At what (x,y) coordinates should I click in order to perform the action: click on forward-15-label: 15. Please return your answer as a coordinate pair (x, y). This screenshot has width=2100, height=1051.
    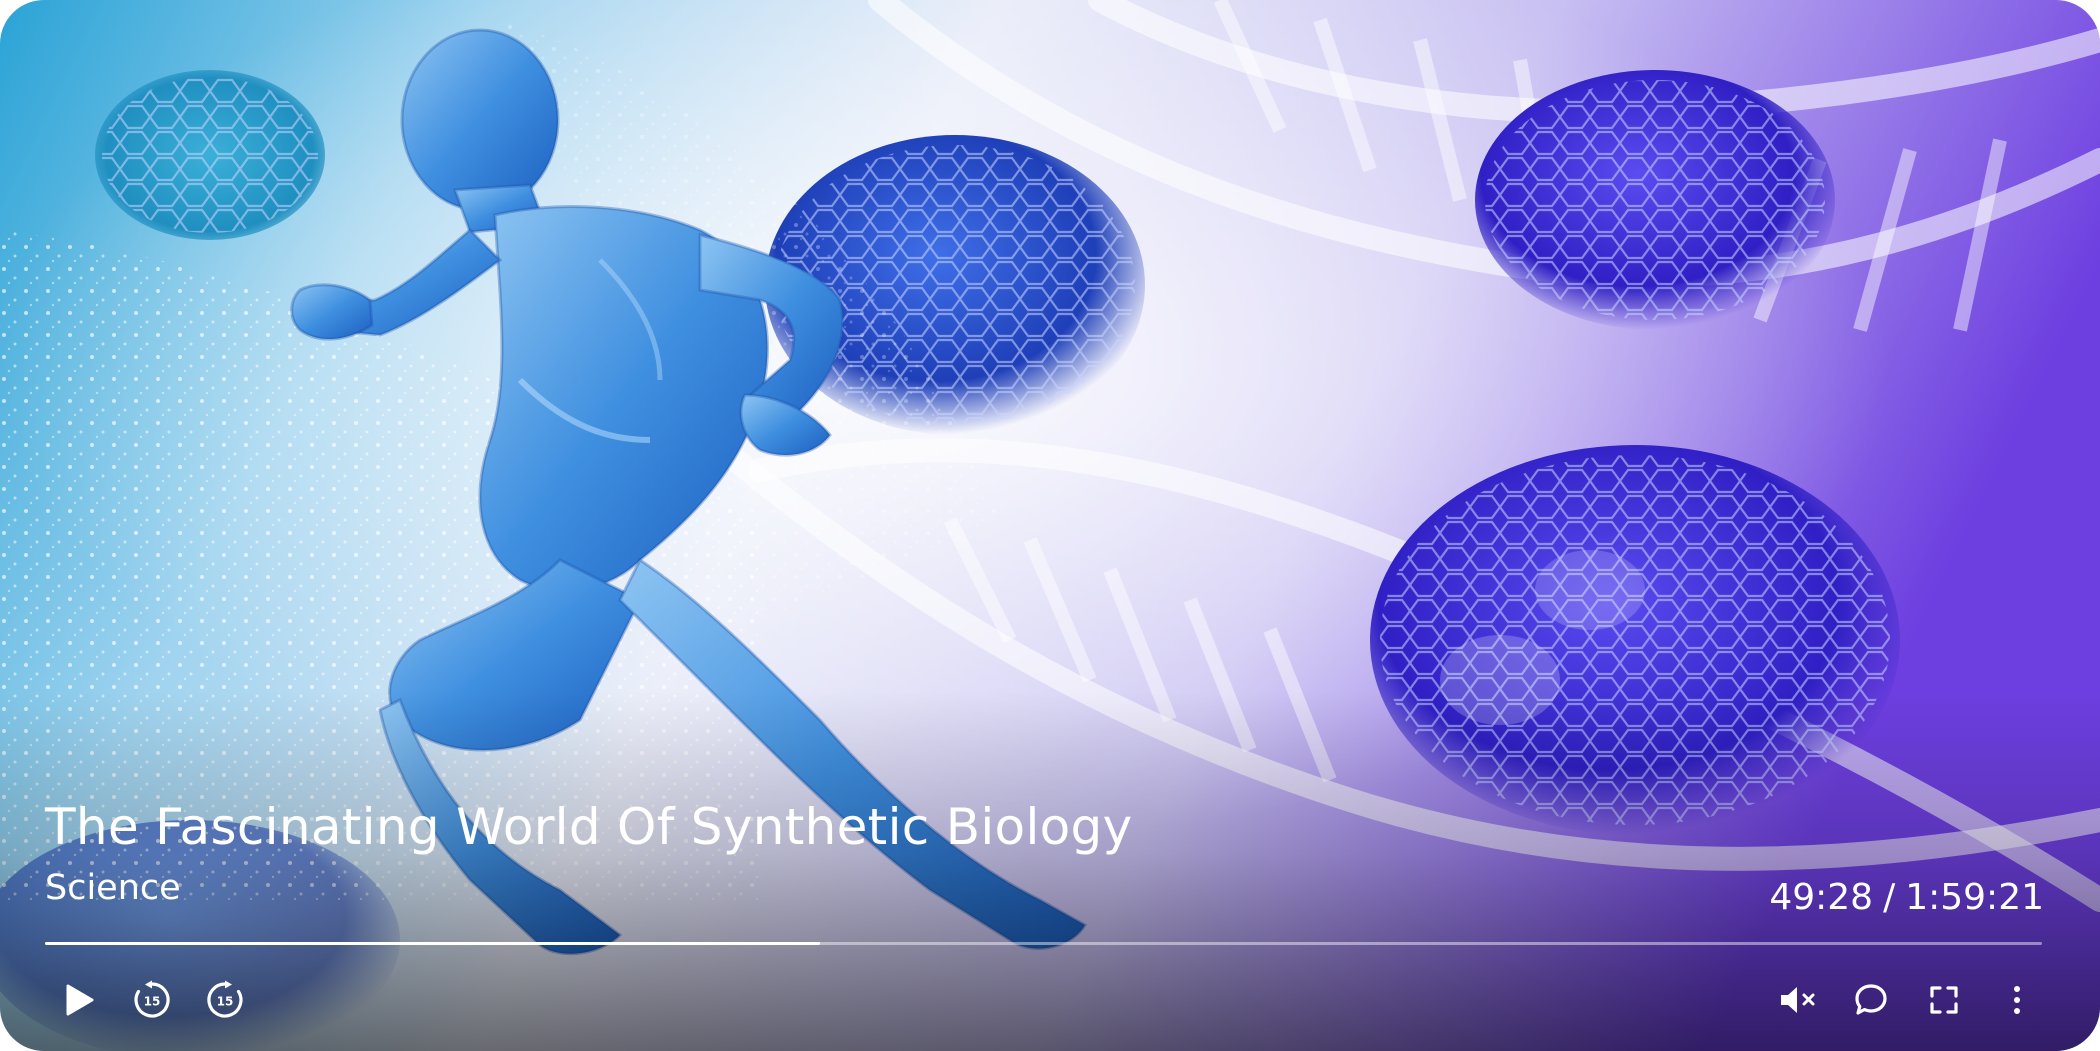
    Looking at the image, I should click on (225, 1002).